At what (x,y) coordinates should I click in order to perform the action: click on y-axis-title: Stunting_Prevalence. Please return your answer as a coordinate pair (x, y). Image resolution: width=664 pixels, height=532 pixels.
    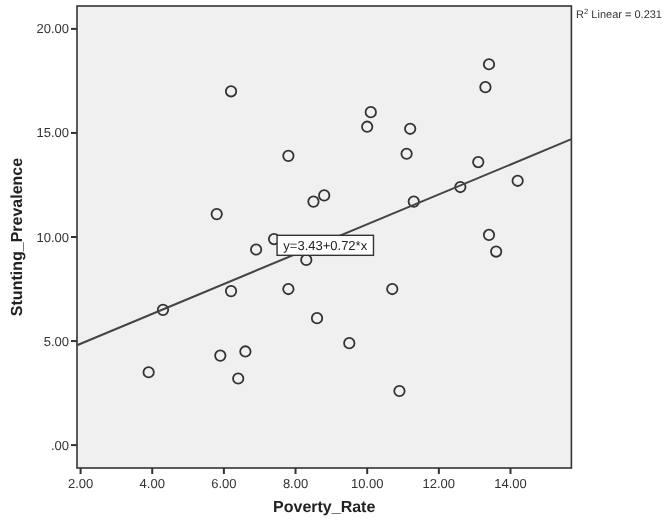
    Looking at the image, I should click on (17, 236).